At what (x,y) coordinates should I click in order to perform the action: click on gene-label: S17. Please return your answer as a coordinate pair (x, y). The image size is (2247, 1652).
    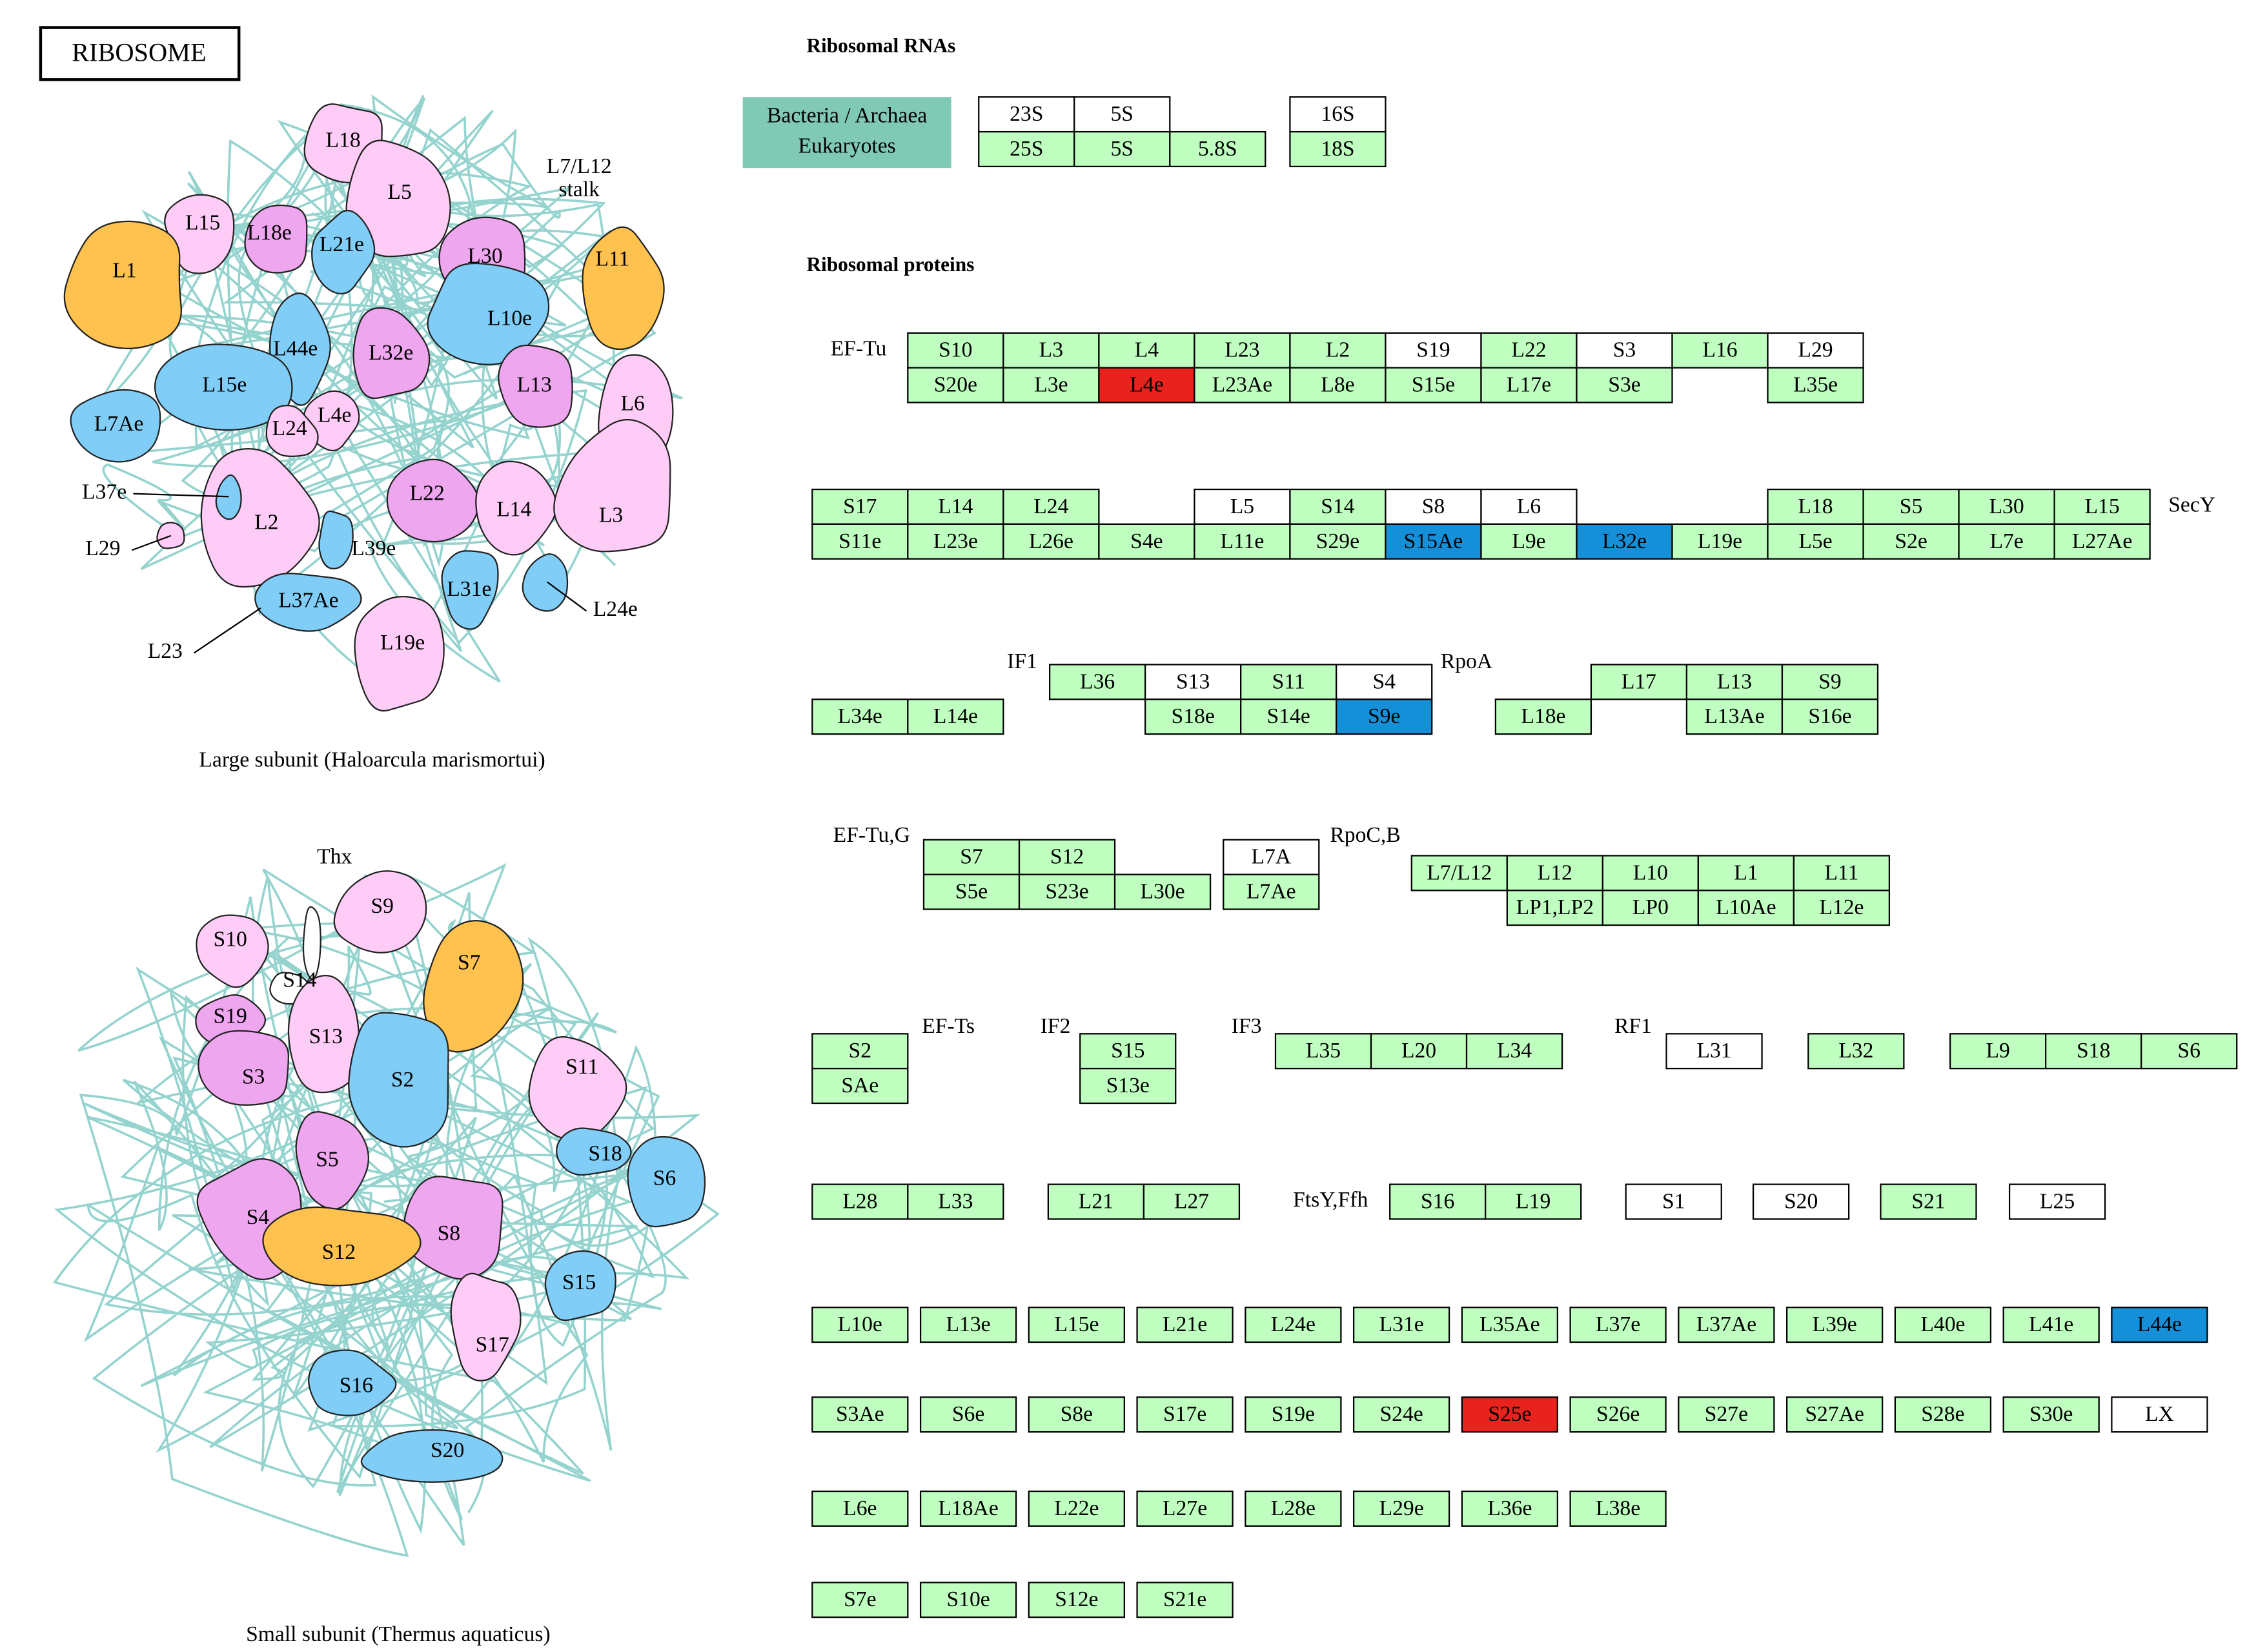
    Looking at the image, I should click on (860, 506).